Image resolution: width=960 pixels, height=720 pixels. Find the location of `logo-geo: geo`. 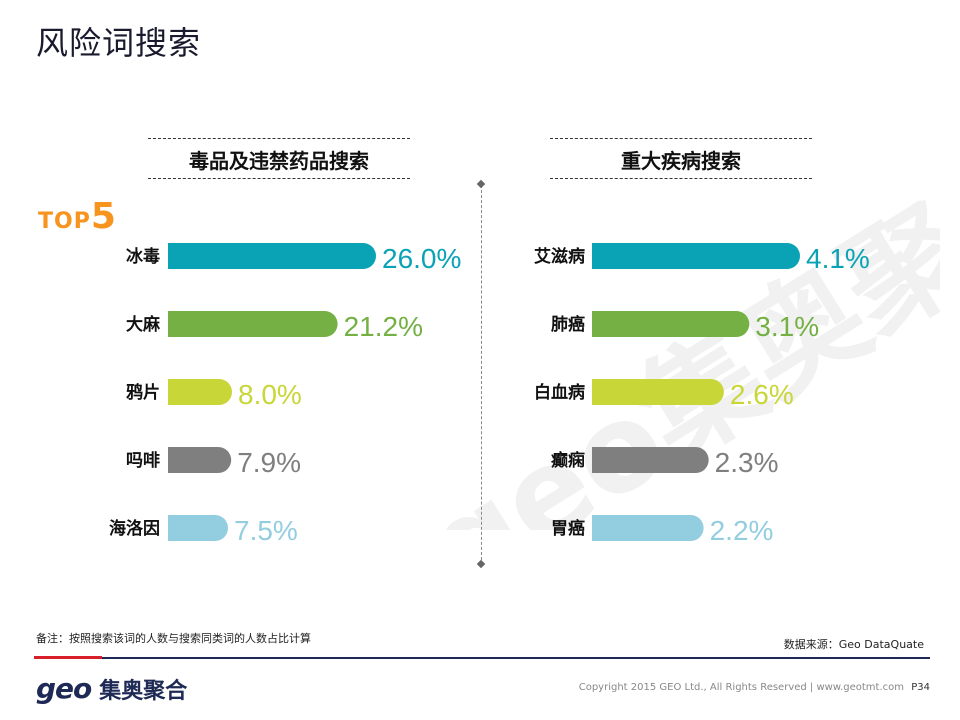

logo-geo: geo is located at coordinates (64, 688).